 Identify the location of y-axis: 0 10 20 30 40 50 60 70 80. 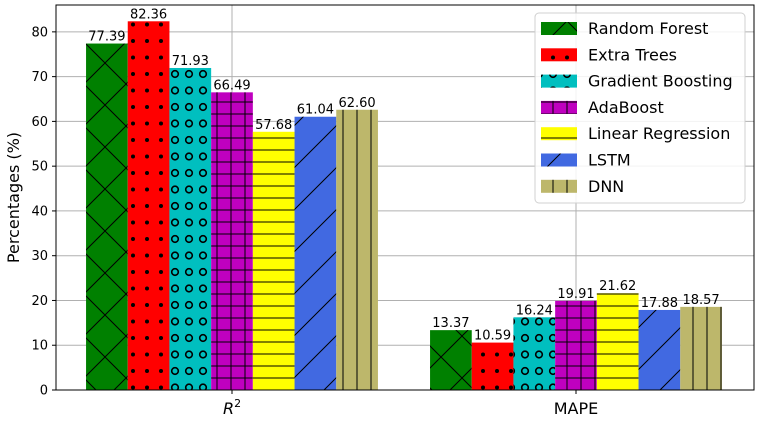
(43, 212).